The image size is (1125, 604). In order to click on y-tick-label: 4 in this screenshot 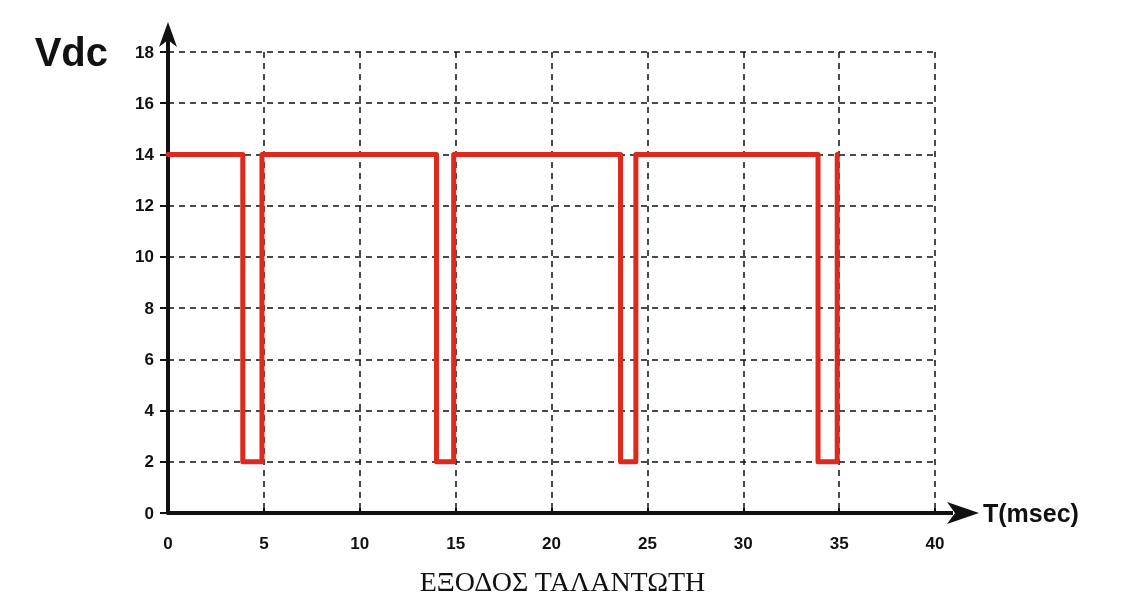, I will do `click(149, 411)`.